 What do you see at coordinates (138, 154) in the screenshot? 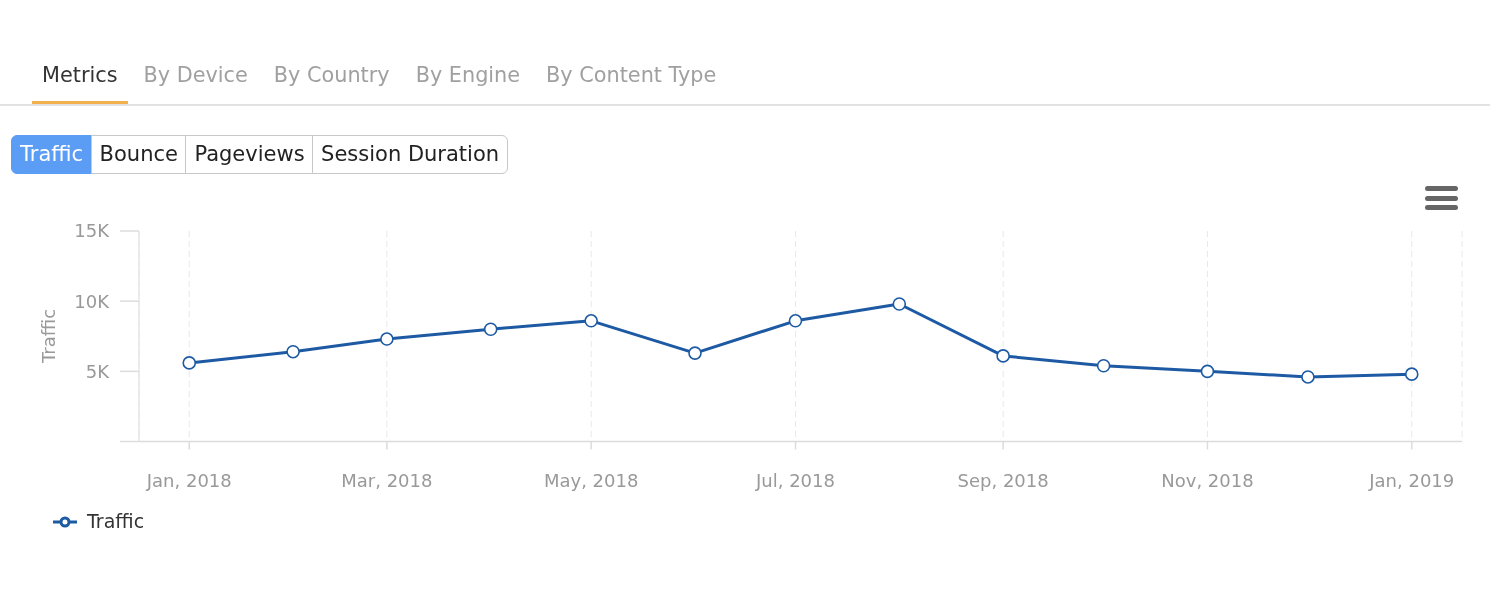
I see `text: Bounce` at bounding box center [138, 154].